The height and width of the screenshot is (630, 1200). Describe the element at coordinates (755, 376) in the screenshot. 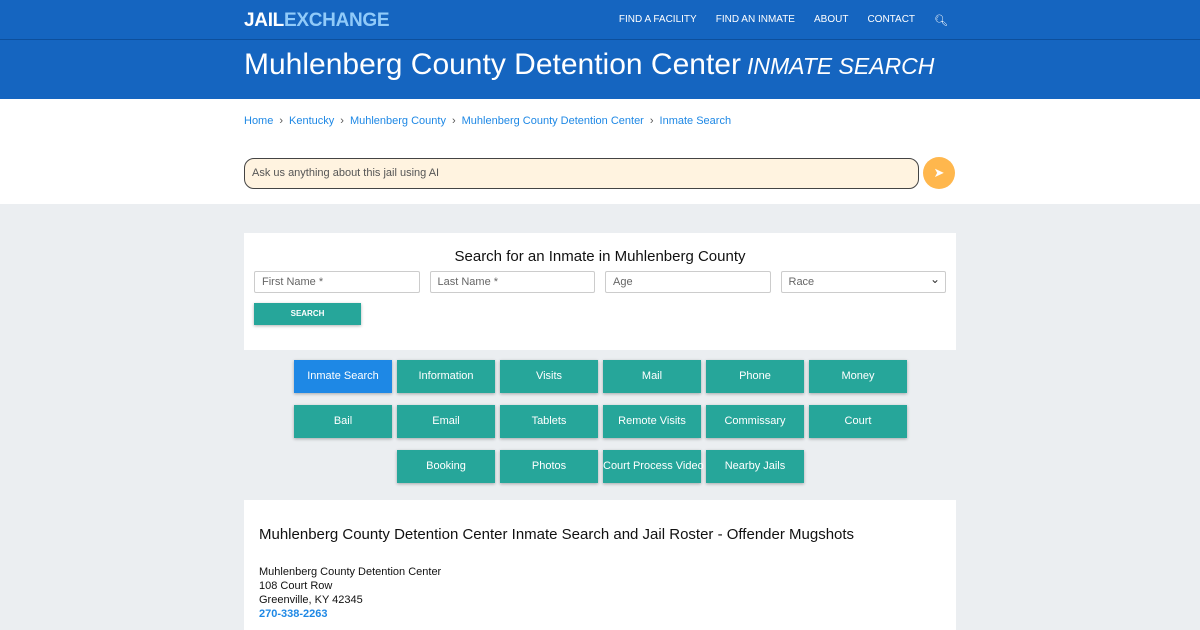

I see `btn-phone: Phone` at that location.